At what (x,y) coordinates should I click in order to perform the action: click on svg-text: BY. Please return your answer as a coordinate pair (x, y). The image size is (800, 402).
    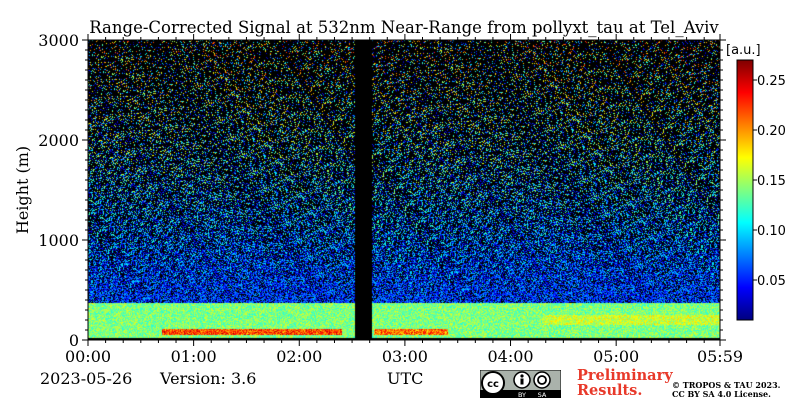
    Looking at the image, I should click on (522, 394).